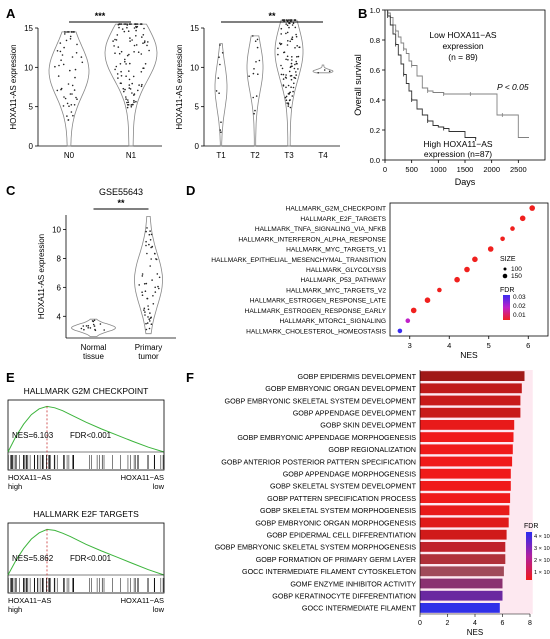 Image resolution: width=550 pixels, height=639 pixels. I want to click on panel-letter-e: E, so click(10, 377).